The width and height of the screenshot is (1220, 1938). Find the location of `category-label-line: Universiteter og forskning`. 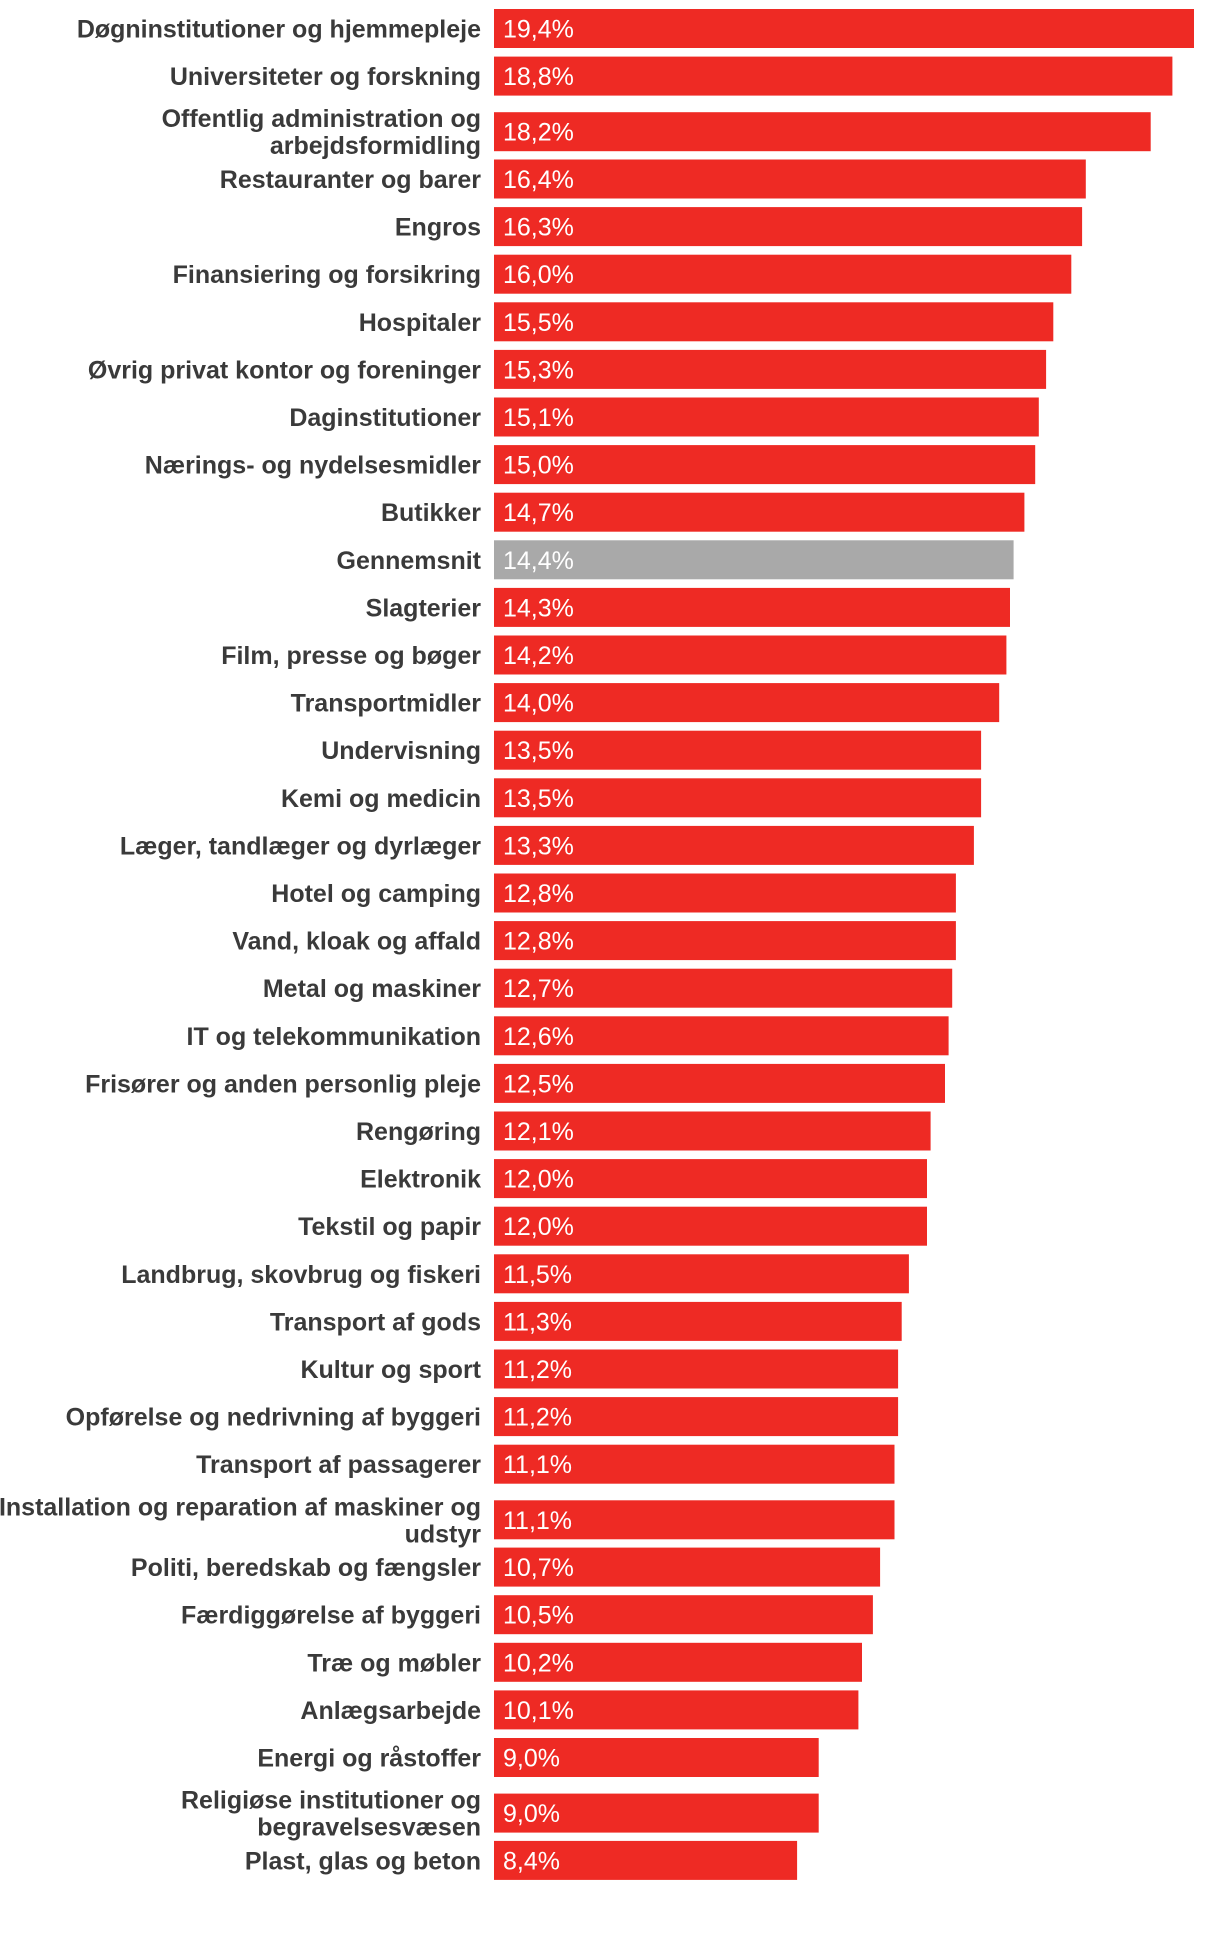

category-label-line: Universiteter og forskning is located at coordinates (325, 77).